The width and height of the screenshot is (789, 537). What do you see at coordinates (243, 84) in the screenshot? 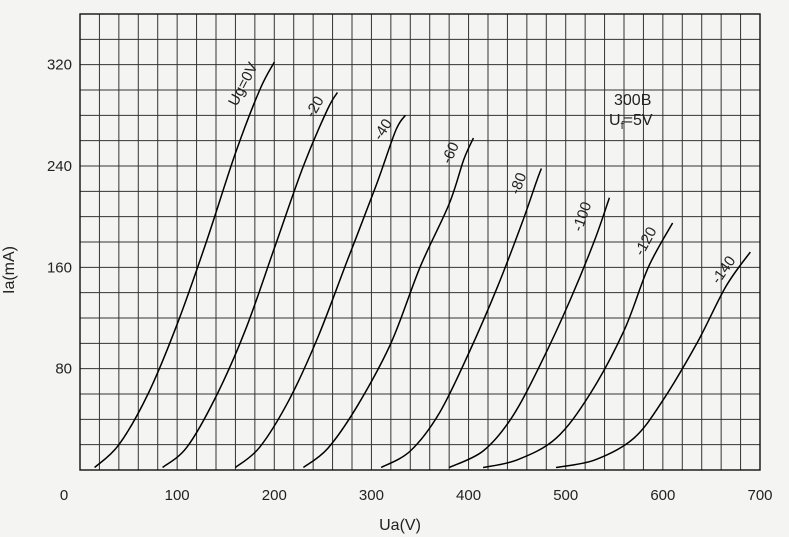
I see `series-label: Ug=0V` at bounding box center [243, 84].